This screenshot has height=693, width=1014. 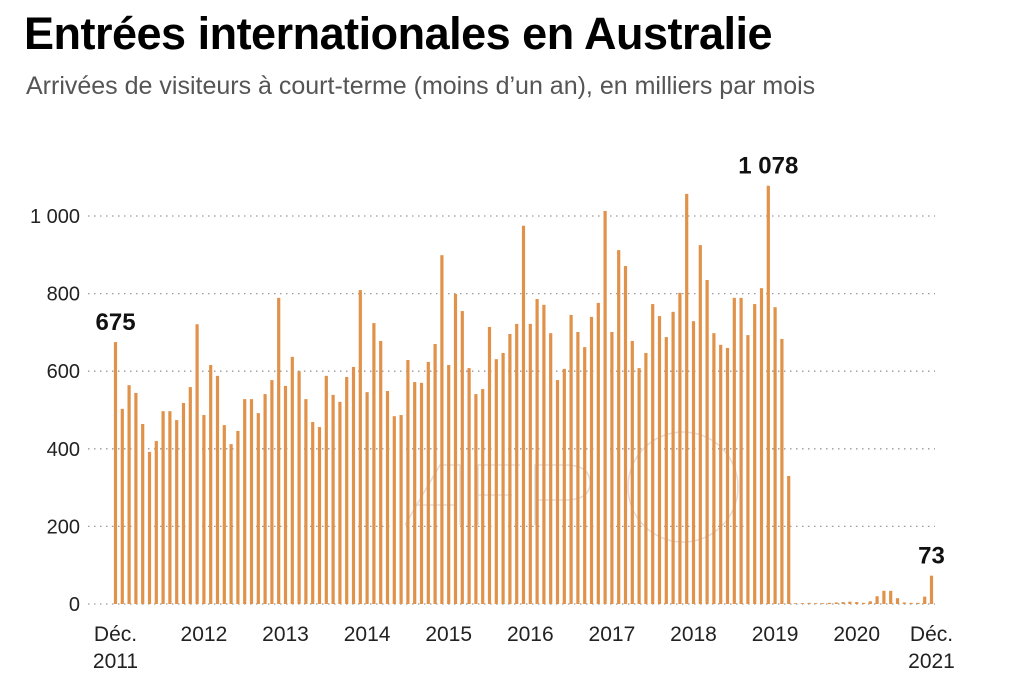 What do you see at coordinates (931, 634) in the screenshot?
I see `x-tick-label: Déc.` at bounding box center [931, 634].